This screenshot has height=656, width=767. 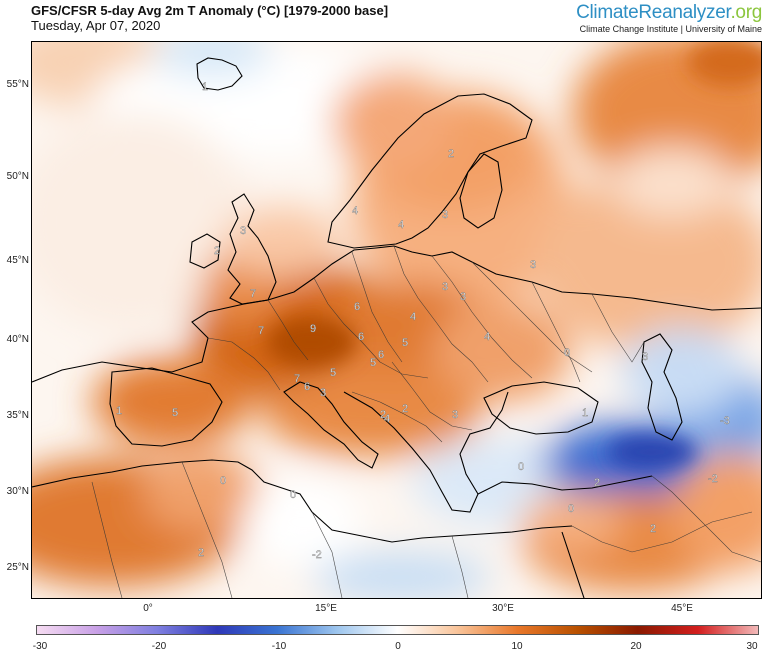 What do you see at coordinates (662, 387) in the screenshot?
I see `caspian-sea-outline` at bounding box center [662, 387].